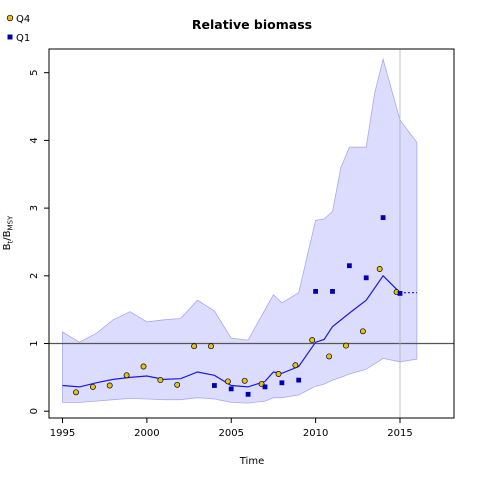  Describe the element at coordinates (7, 246) in the screenshot. I see `y-axis-label-main: B` at that location.